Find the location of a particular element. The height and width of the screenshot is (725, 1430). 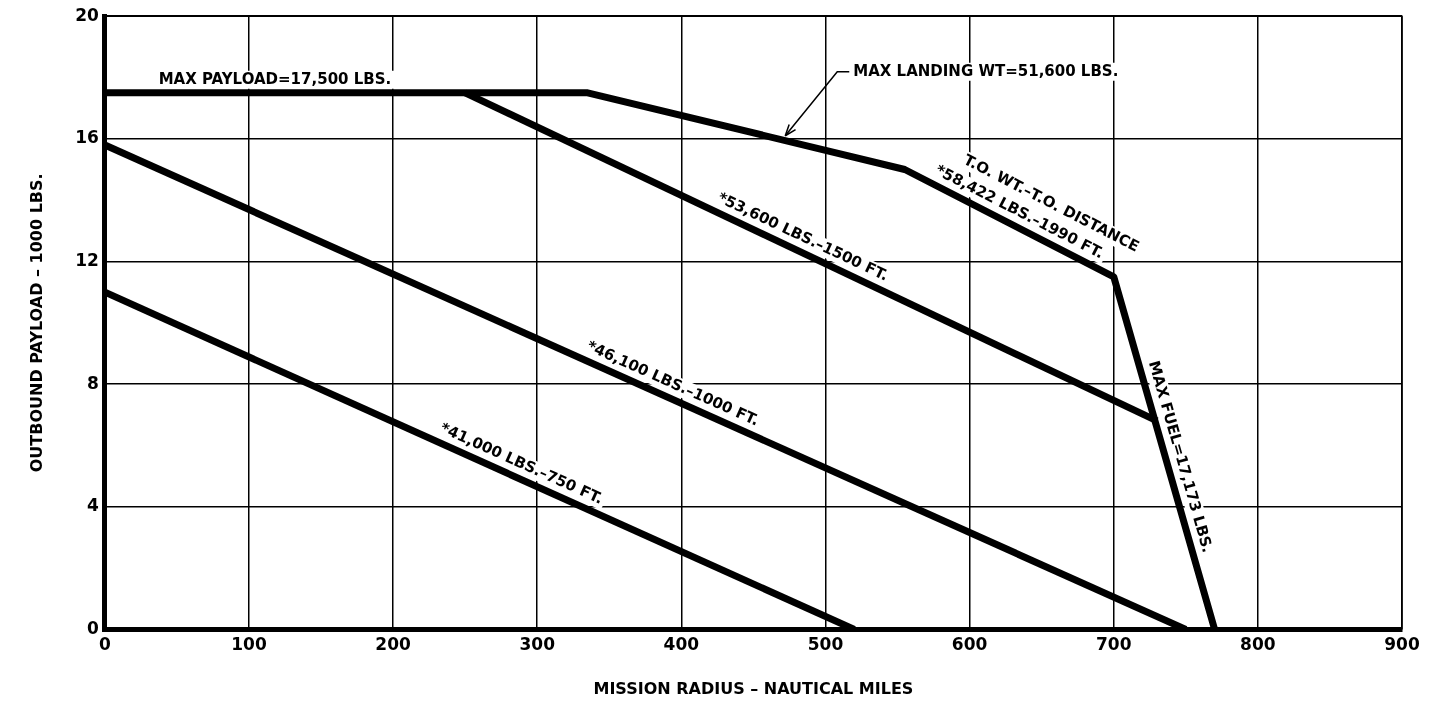

y-tick-label: 4 is located at coordinates (93, 505).